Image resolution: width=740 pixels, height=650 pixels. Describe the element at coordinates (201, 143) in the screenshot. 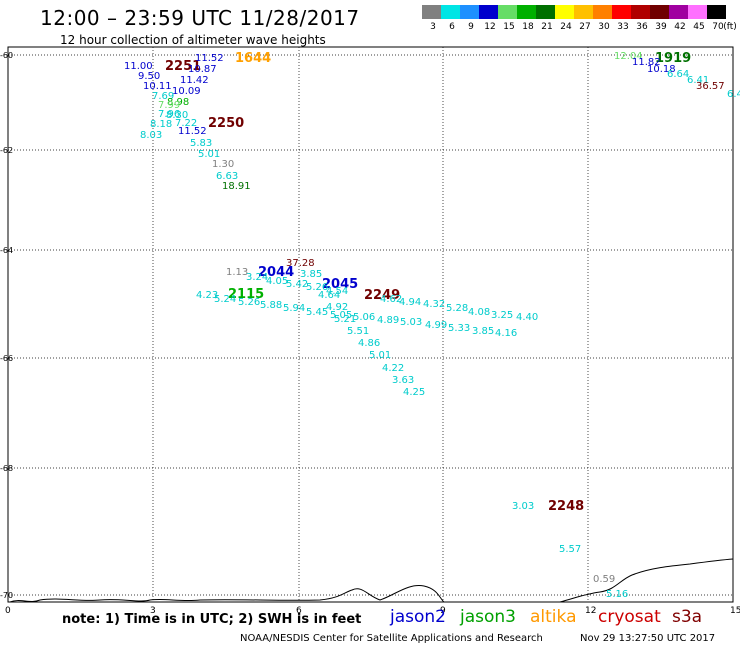

I see `wave-height-value: 5.83` at that location.